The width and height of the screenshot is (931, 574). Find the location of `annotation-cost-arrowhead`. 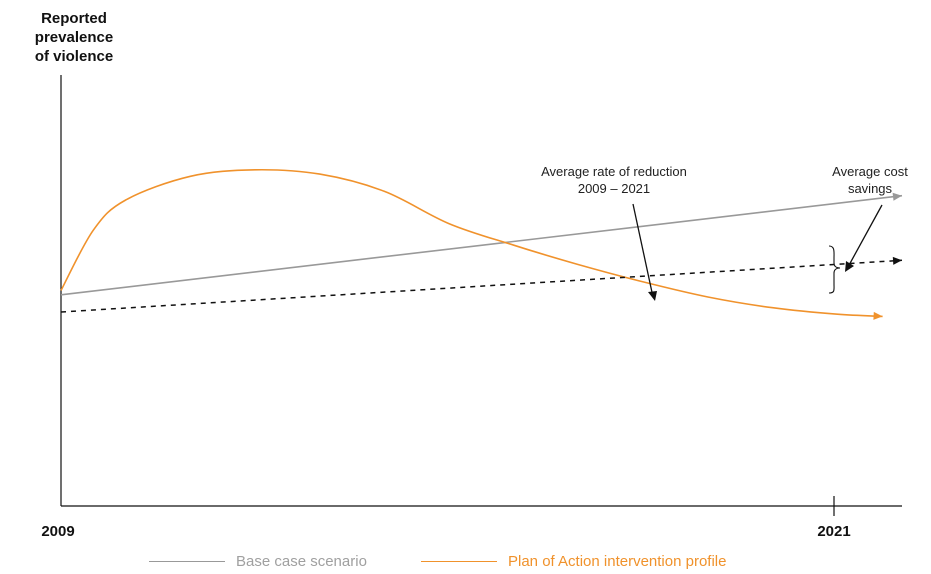

annotation-cost-arrowhead is located at coordinates (849, 266).